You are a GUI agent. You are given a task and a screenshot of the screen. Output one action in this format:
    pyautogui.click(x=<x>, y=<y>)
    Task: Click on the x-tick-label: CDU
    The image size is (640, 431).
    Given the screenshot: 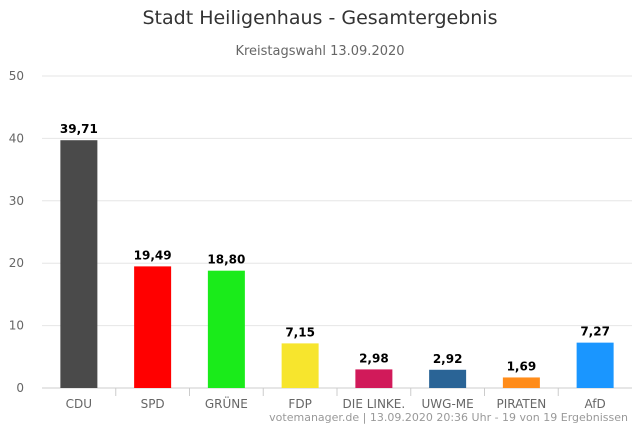 What is the action you would take?
    pyautogui.click(x=79, y=404)
    